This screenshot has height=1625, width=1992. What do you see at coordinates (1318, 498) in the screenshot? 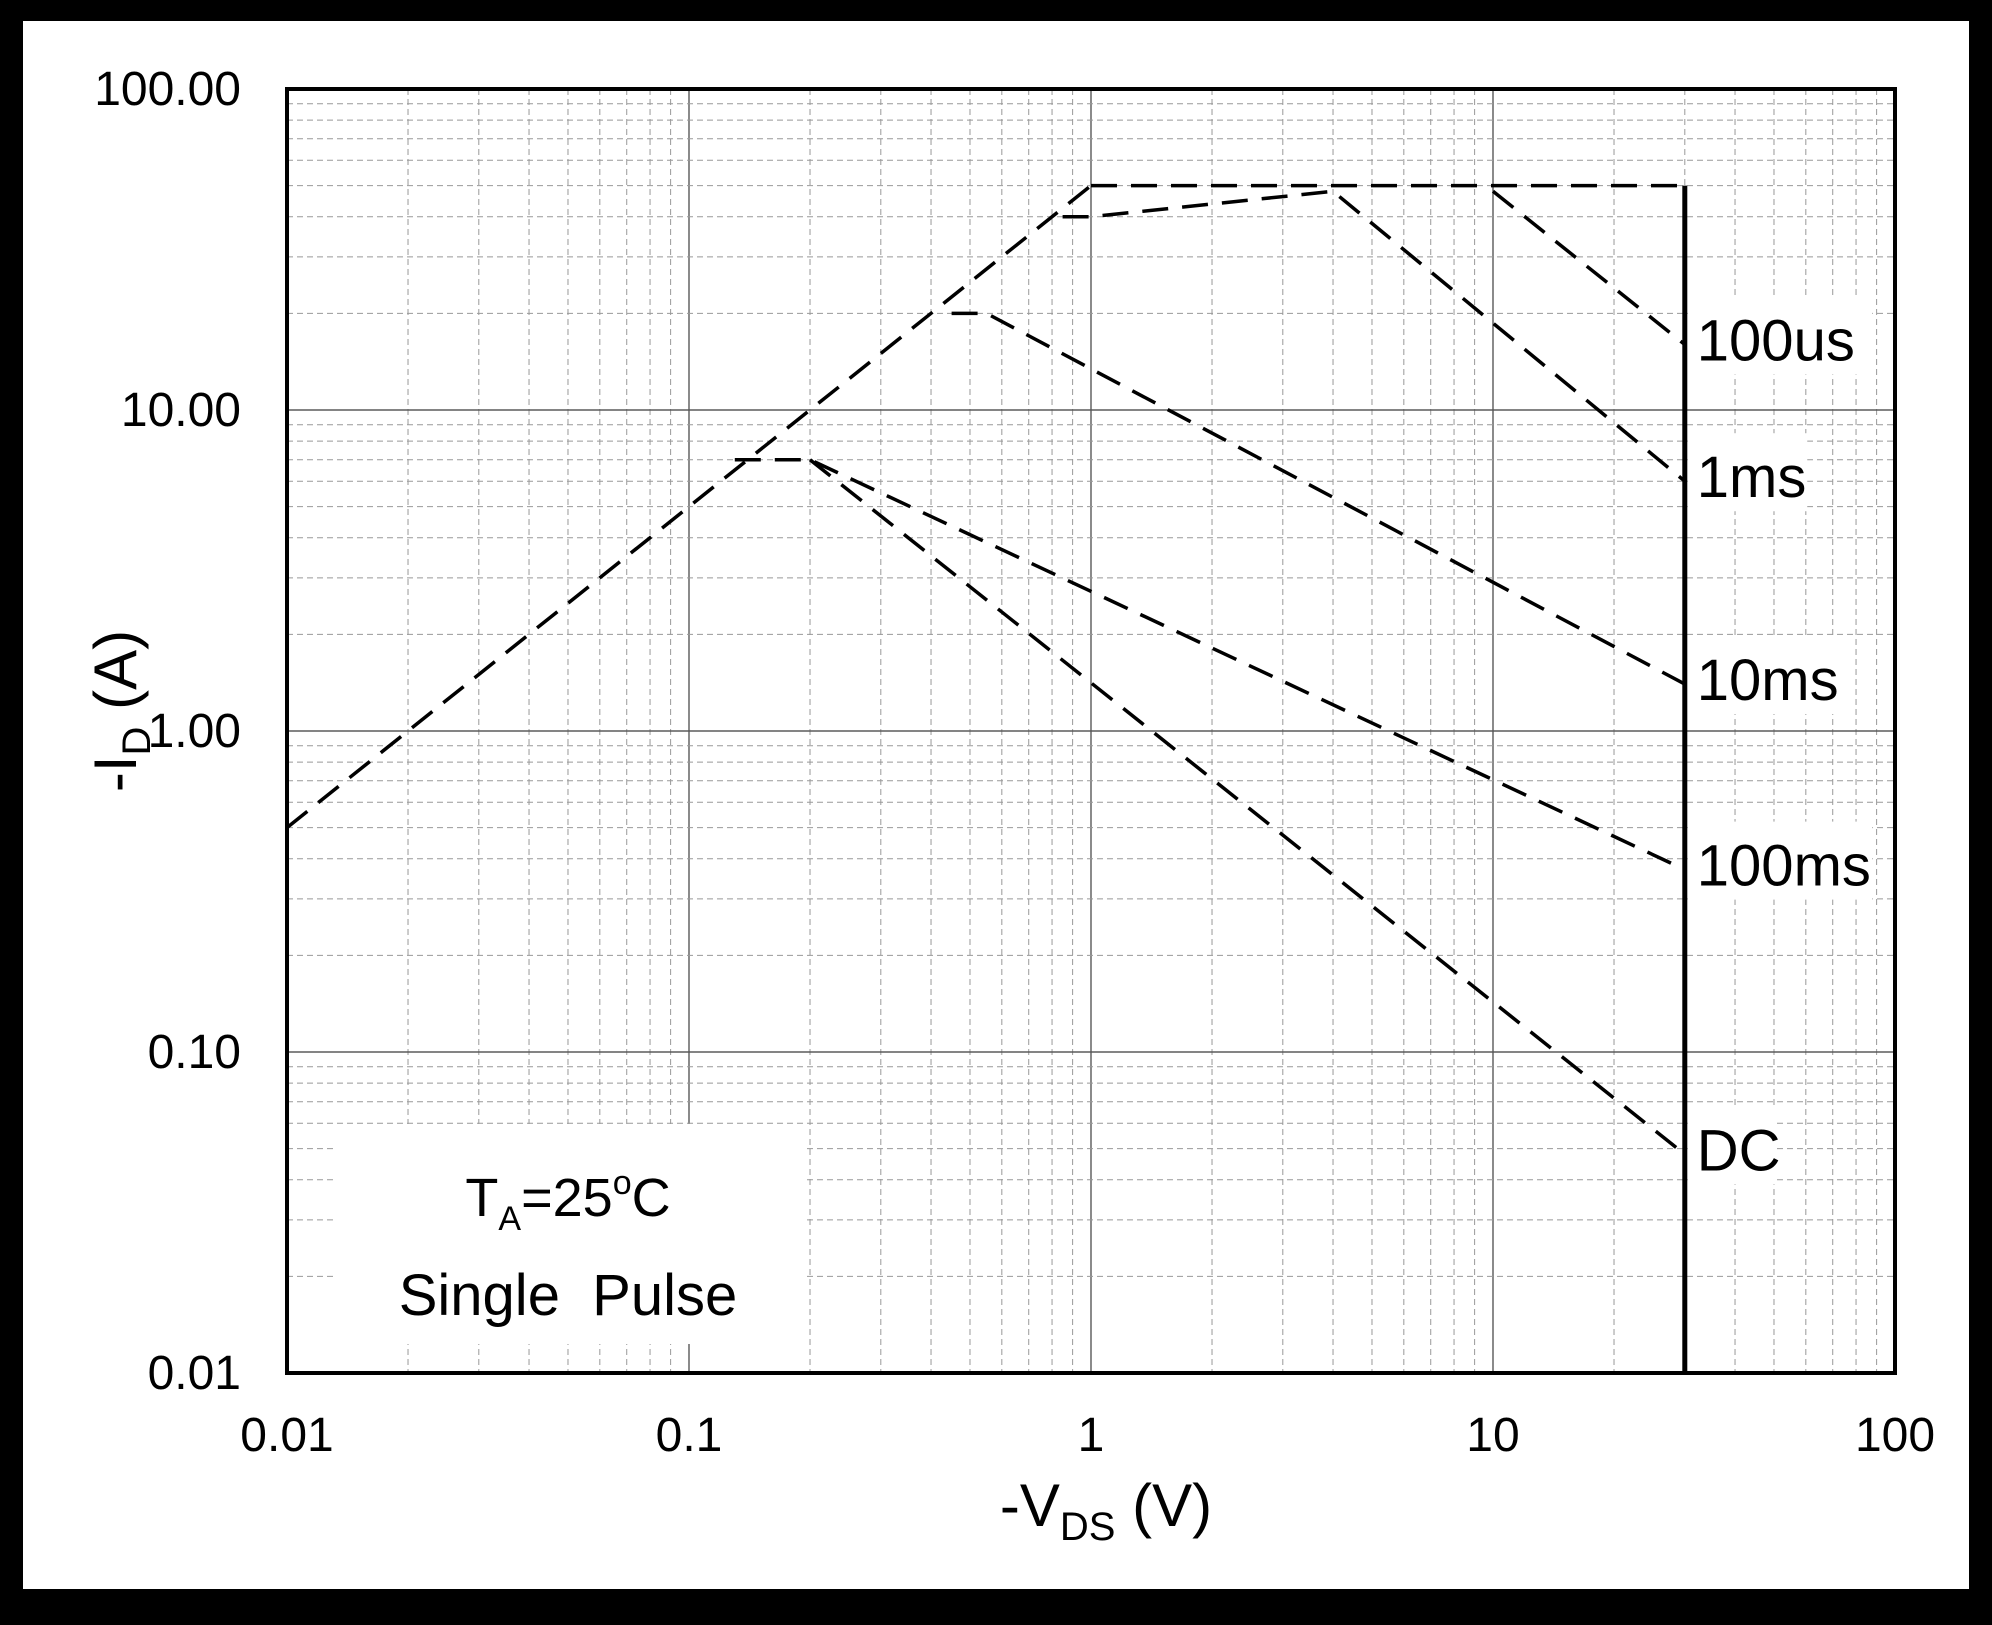
I see `series-10ms` at bounding box center [1318, 498].